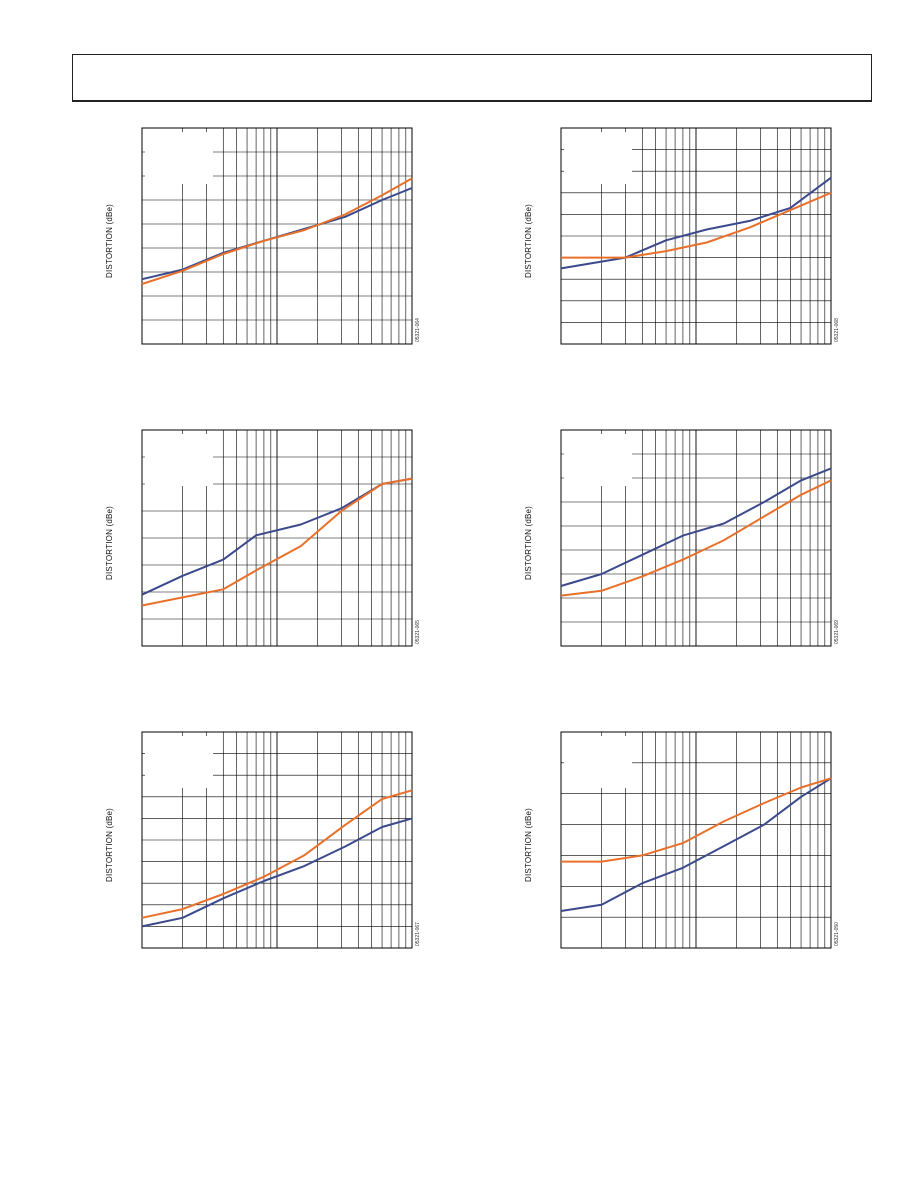 The image size is (918, 1188). I want to click on figure-id: 05321-068, so click(837, 330).